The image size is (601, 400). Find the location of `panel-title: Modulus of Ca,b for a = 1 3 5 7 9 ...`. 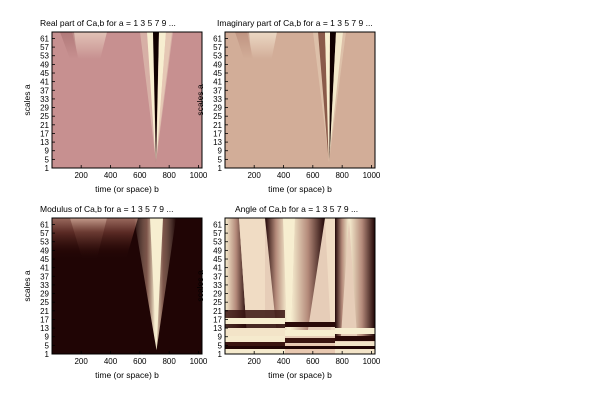

panel-title: Modulus of Ca,b for a = 1 3 5 7 9 ... is located at coordinates (106, 209).